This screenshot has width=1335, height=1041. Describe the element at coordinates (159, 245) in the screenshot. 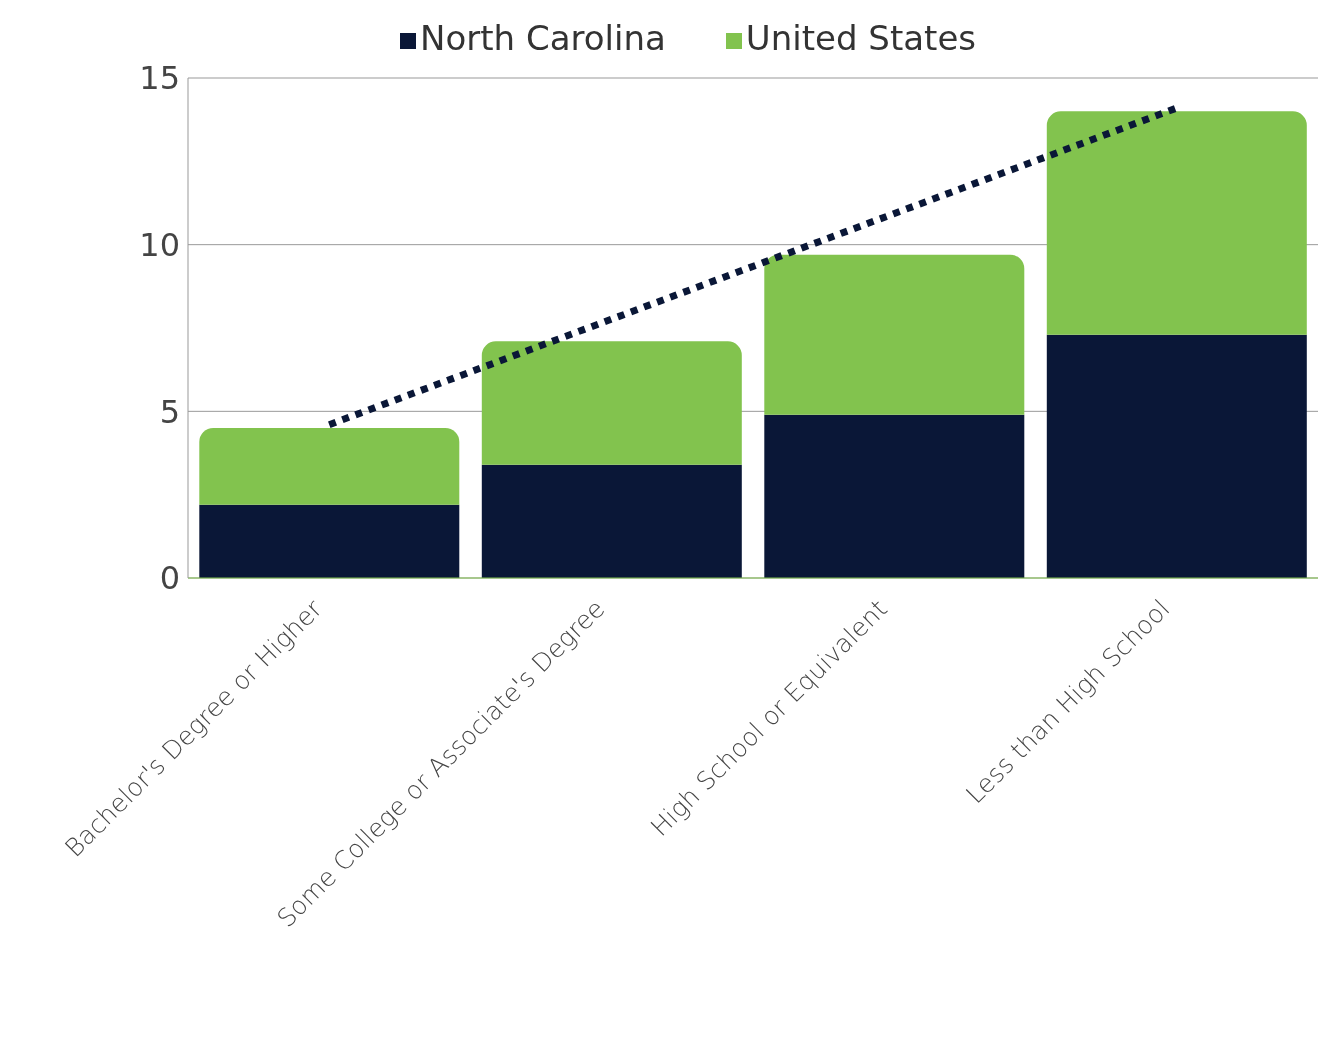

I see `y-tick-label: 10` at that location.